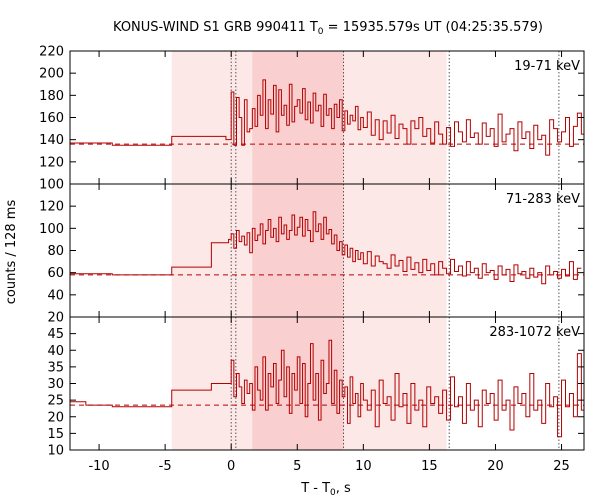 This screenshot has height=500, width=600. What do you see at coordinates (51, 96) in the screenshot?
I see `y-tick-label: 180` at bounding box center [51, 96].